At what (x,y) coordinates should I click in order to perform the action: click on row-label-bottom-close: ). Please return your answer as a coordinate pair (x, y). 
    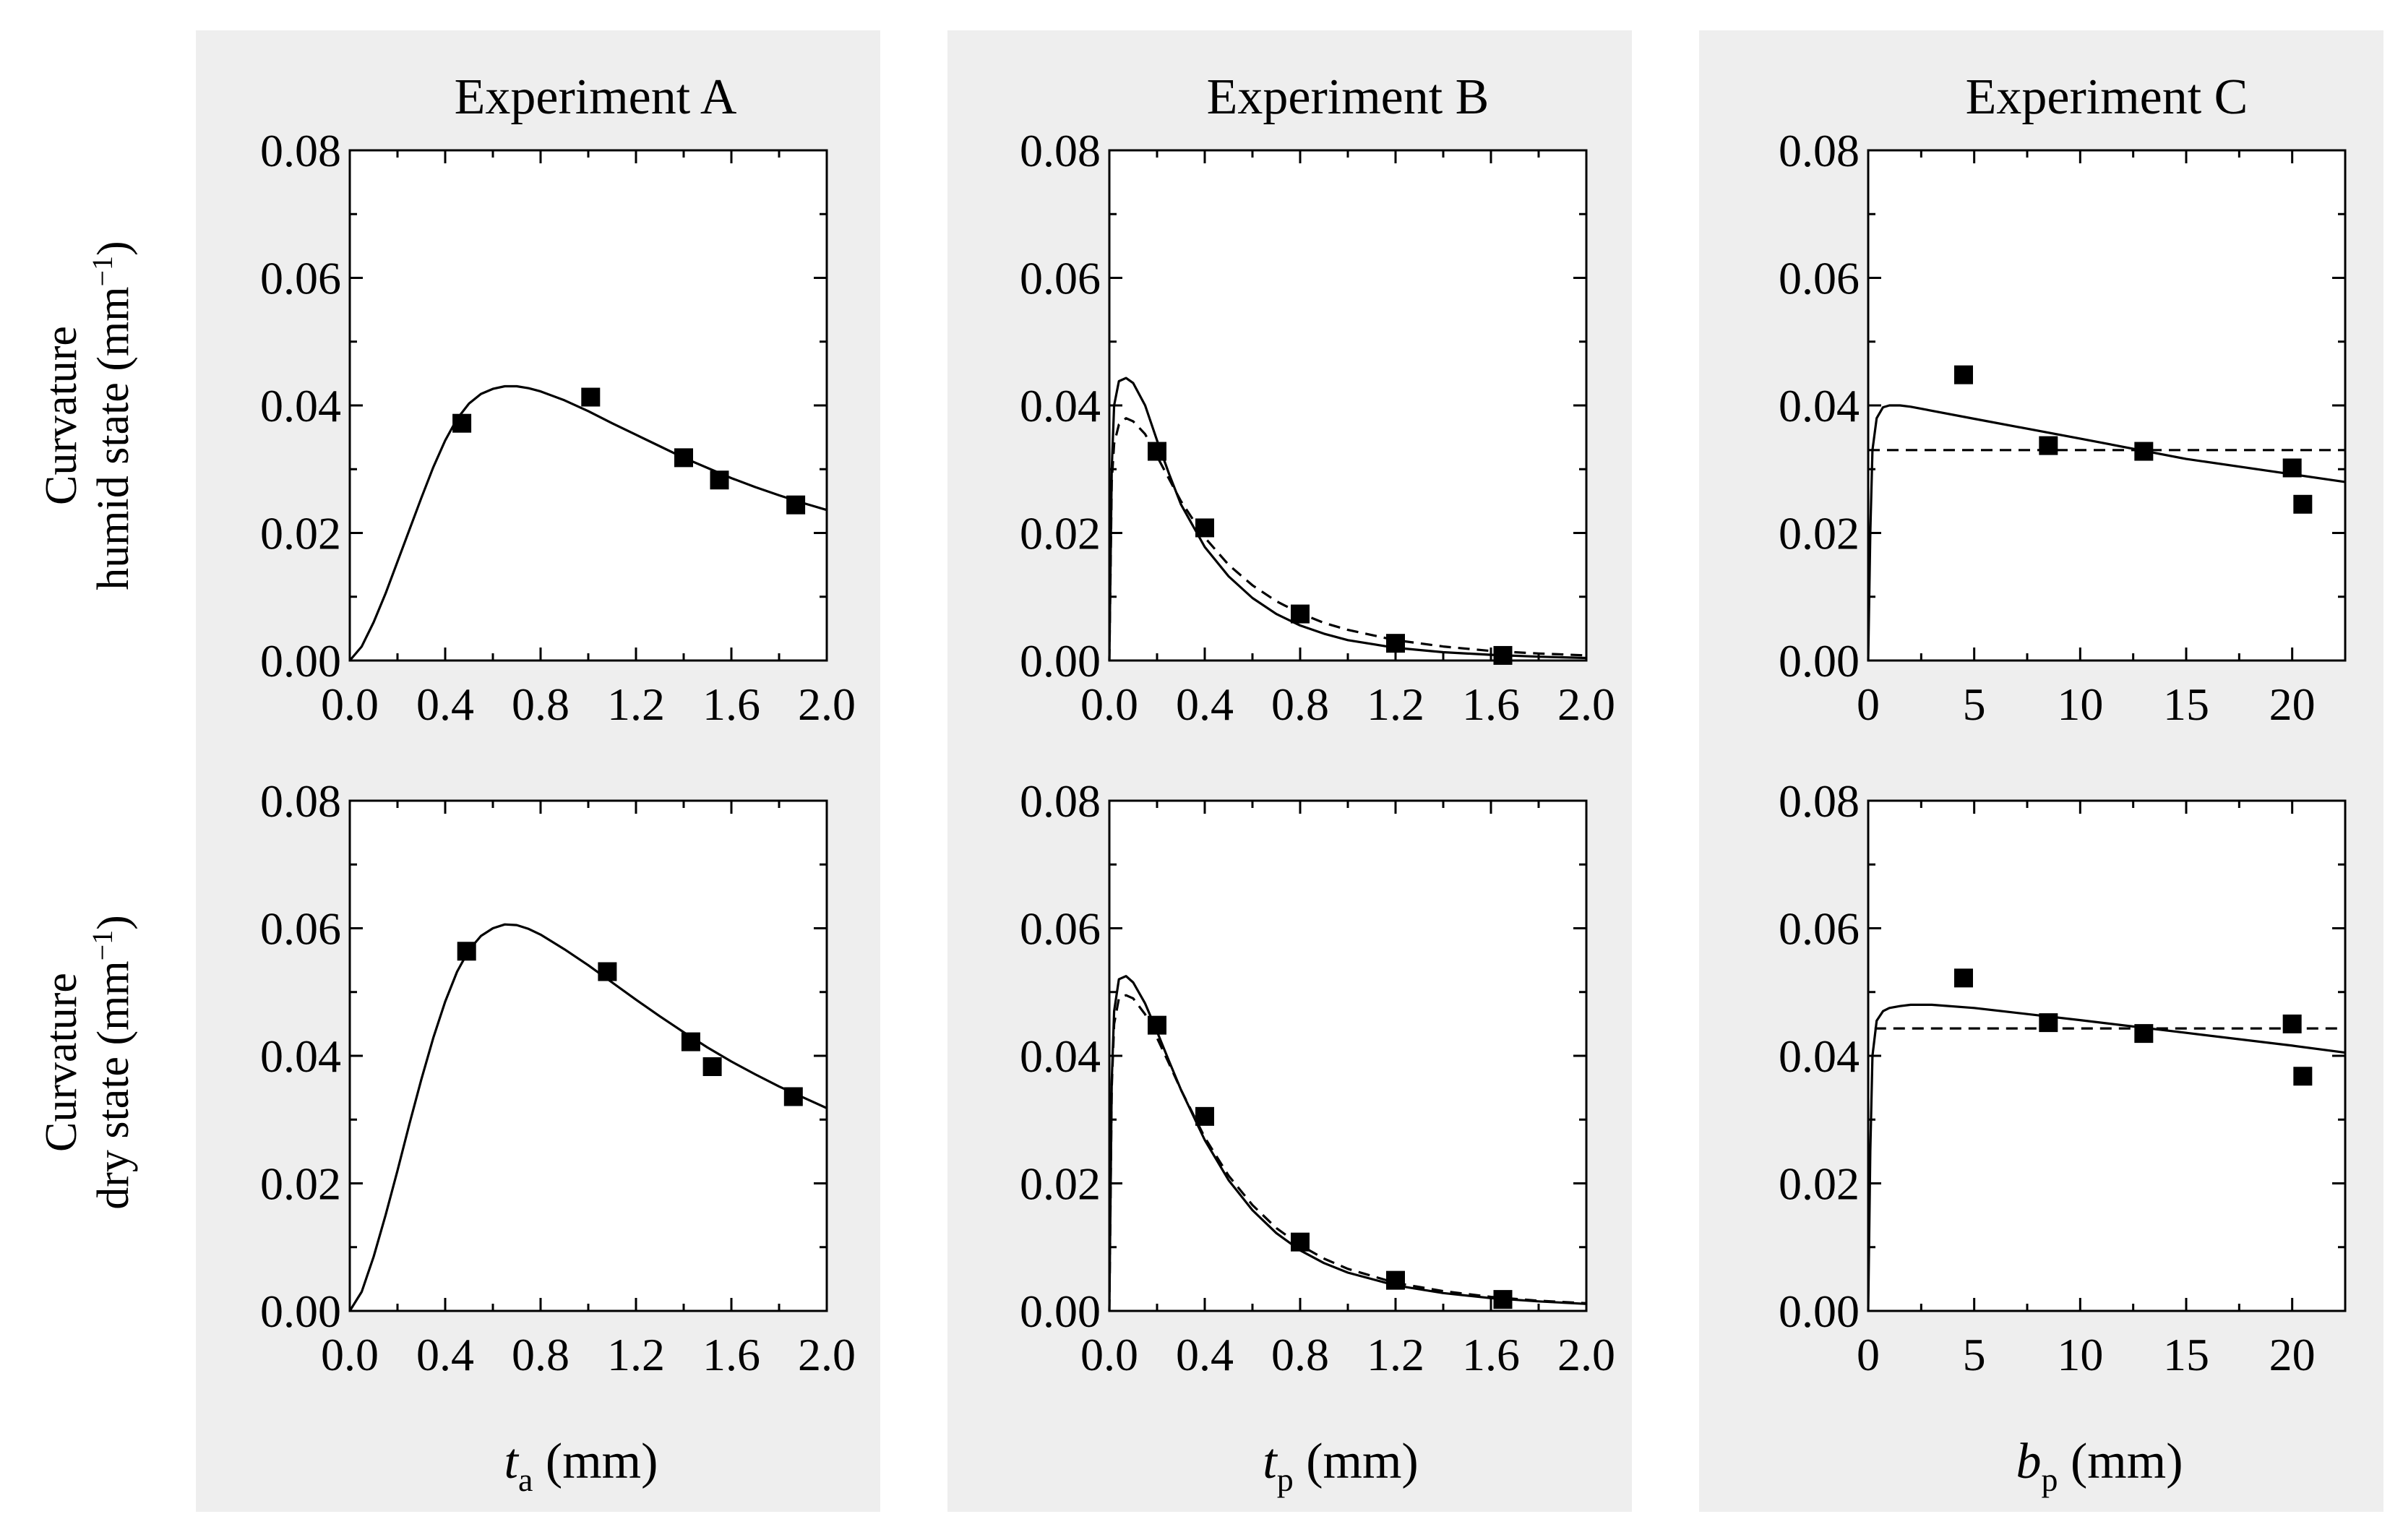
    Looking at the image, I should click on (113, 922).